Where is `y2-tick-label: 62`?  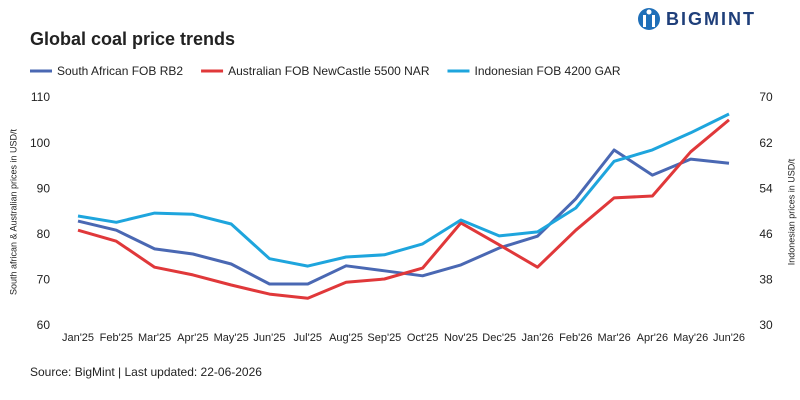 y2-tick-label: 62 is located at coordinates (766, 143).